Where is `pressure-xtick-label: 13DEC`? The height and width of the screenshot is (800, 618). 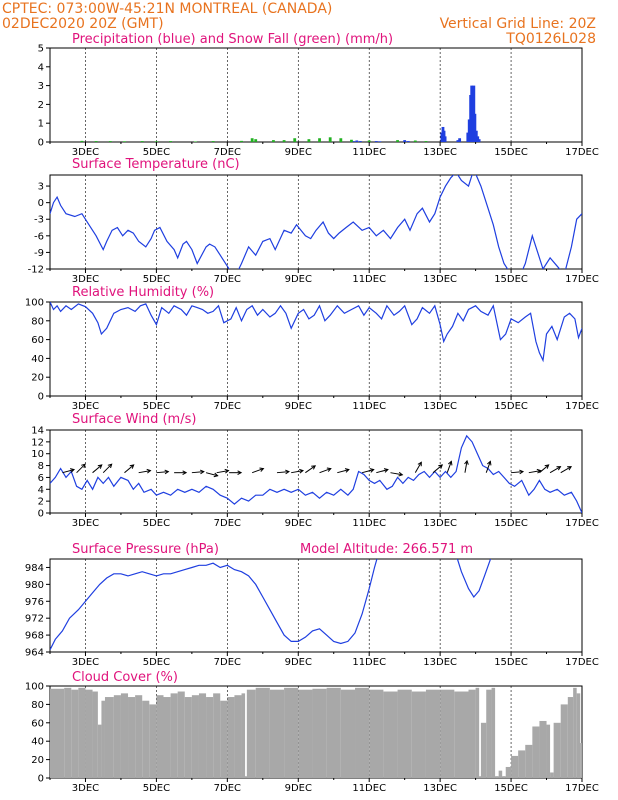 pressure-xtick-label: 13DEC is located at coordinates (440, 662).